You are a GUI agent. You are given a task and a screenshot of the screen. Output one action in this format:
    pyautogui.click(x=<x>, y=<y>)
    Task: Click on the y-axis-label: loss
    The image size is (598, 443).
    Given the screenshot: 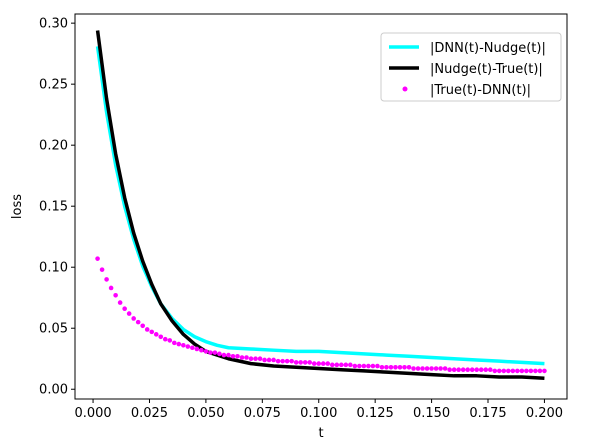 What is the action you would take?
    pyautogui.click(x=17, y=206)
    